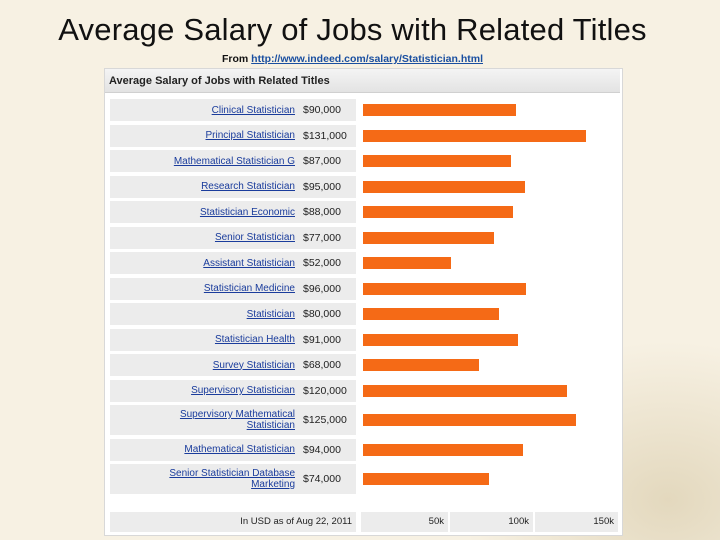 Image resolution: width=720 pixels, height=540 pixels. What do you see at coordinates (491, 522) in the screenshot?
I see `x-tick-label: 100k` at bounding box center [491, 522].